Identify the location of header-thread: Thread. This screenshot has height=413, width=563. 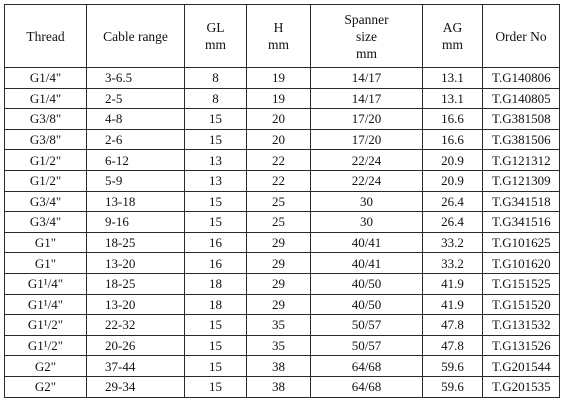
(45, 36).